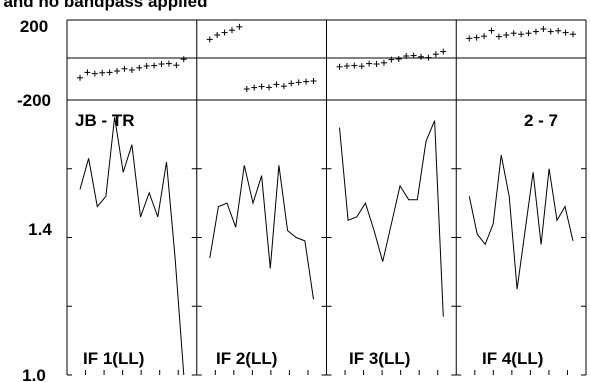 The height and width of the screenshot is (382, 591). What do you see at coordinates (105, 120) in the screenshot?
I see `baseline-label: JB - TR` at bounding box center [105, 120].